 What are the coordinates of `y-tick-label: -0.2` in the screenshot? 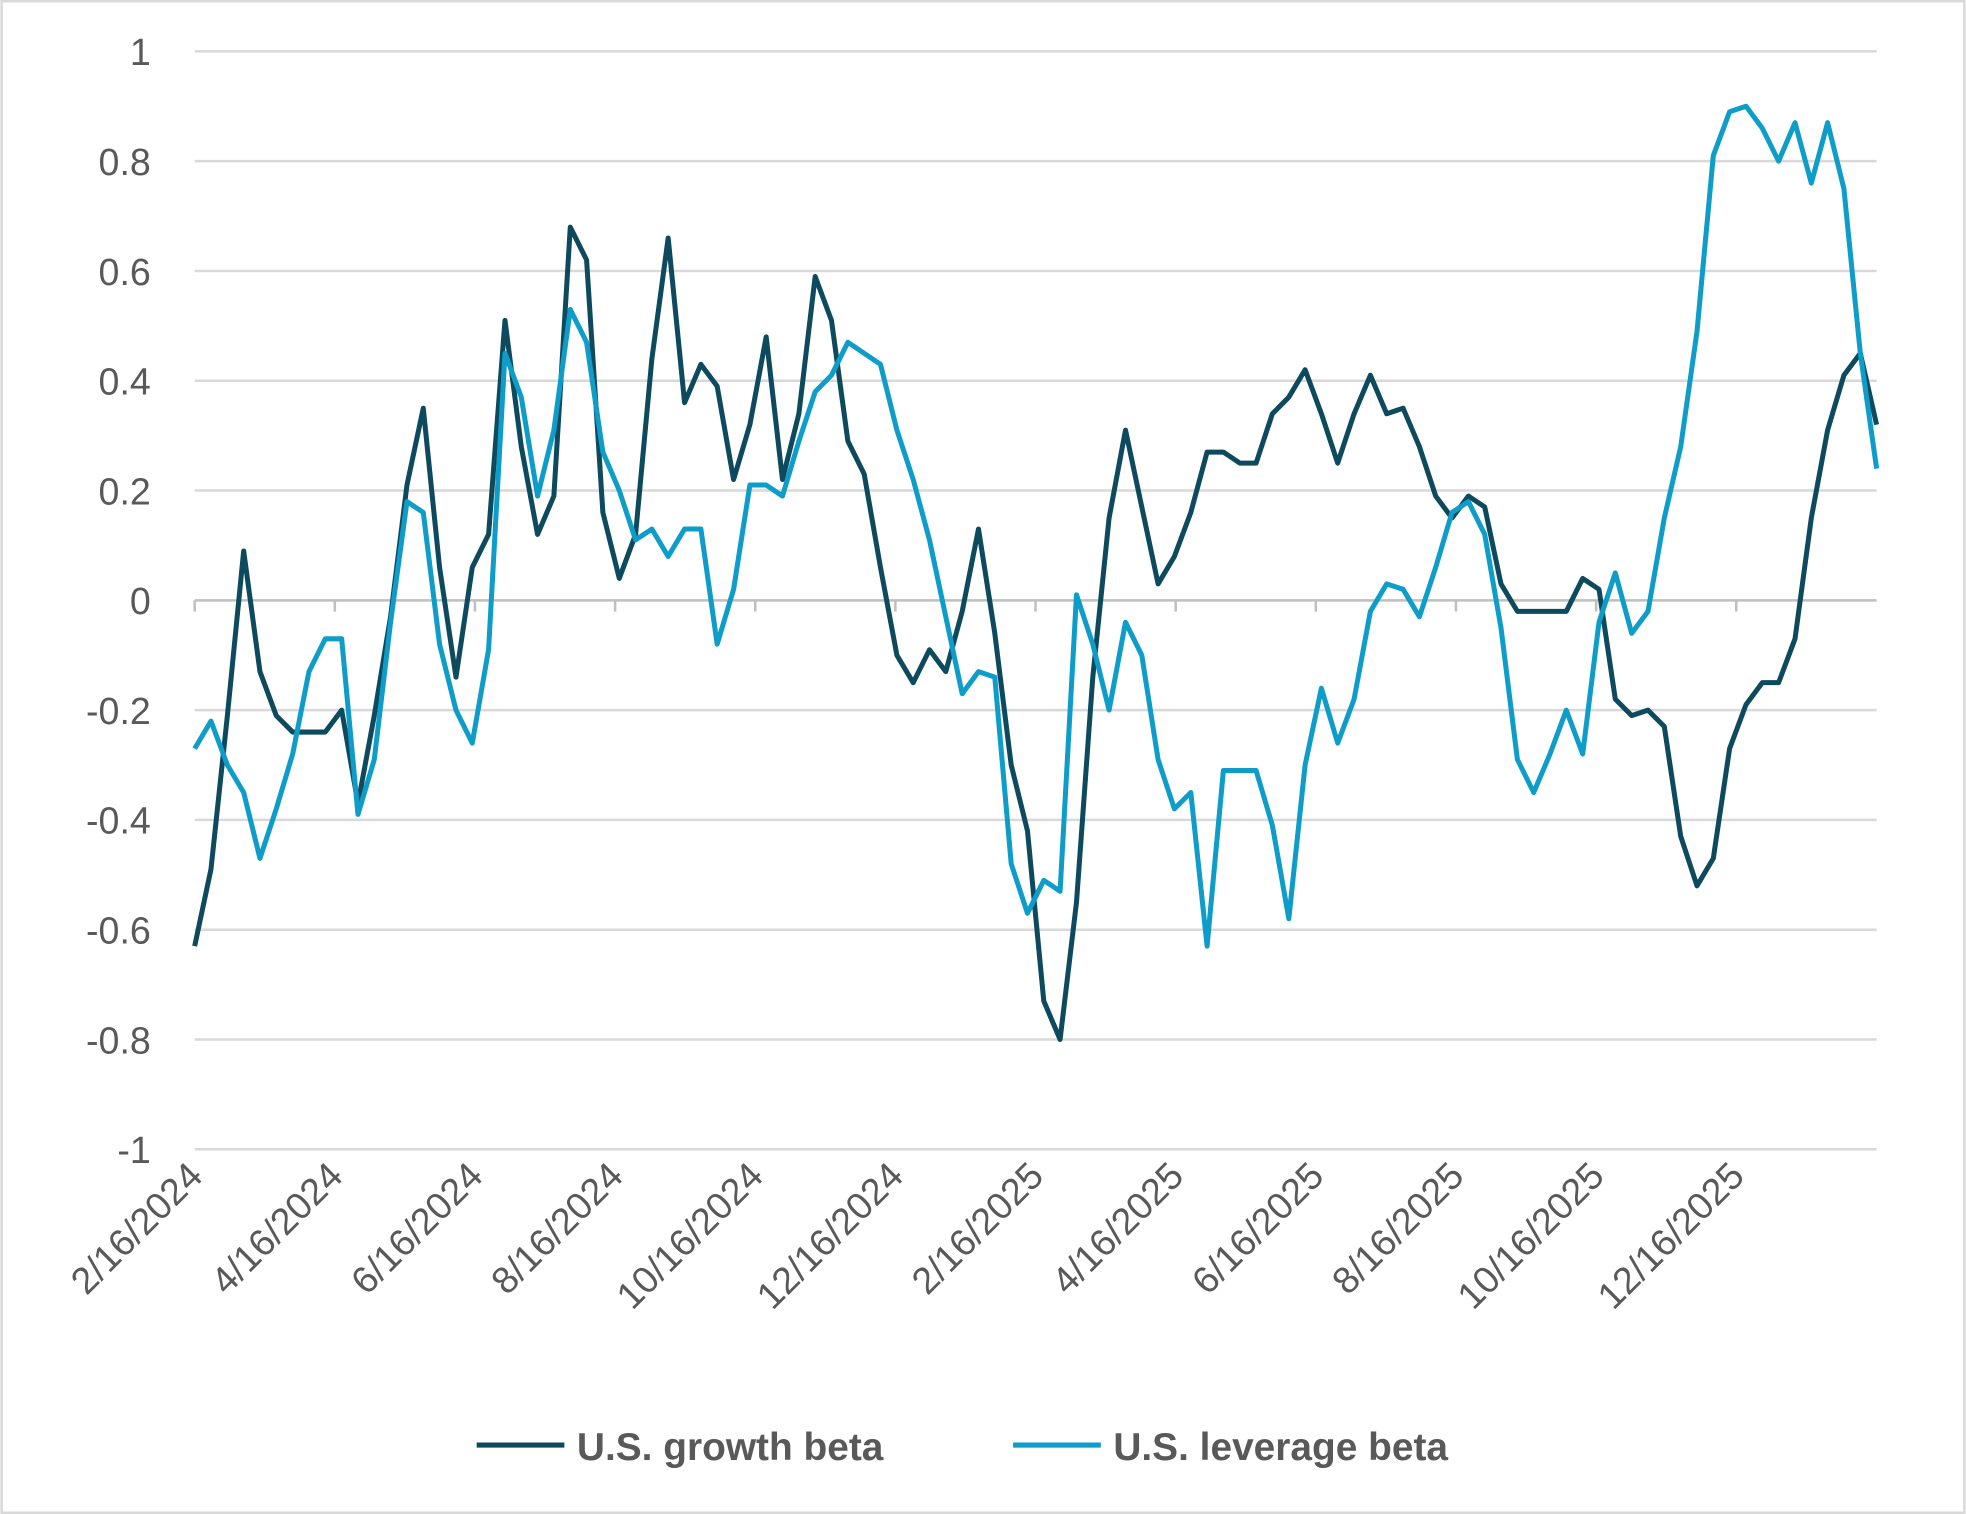 It's located at (118, 711).